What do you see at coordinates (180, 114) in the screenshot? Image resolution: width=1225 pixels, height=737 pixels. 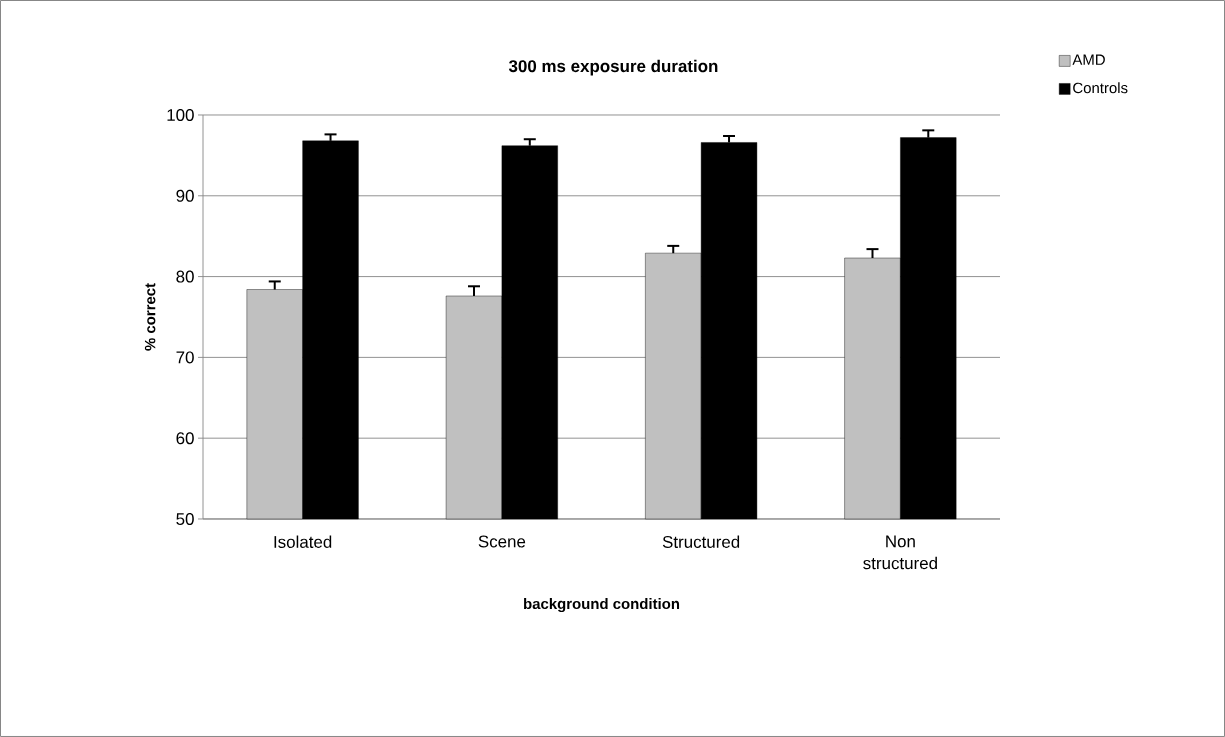 I see `y-tick-label: 100` at bounding box center [180, 114].